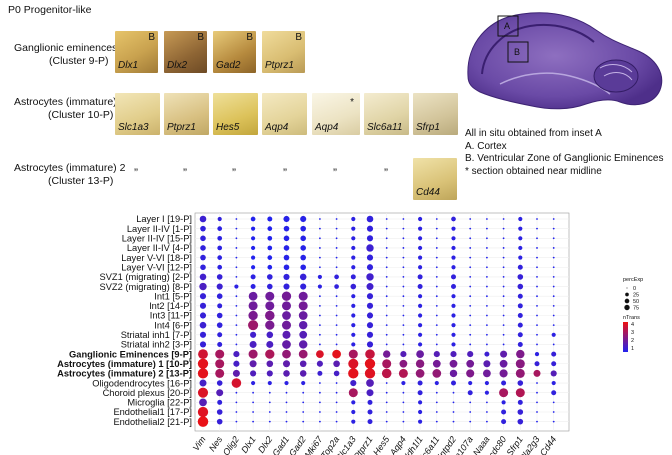  I want to click on x-tick-label: Cd44, so click(548, 444).